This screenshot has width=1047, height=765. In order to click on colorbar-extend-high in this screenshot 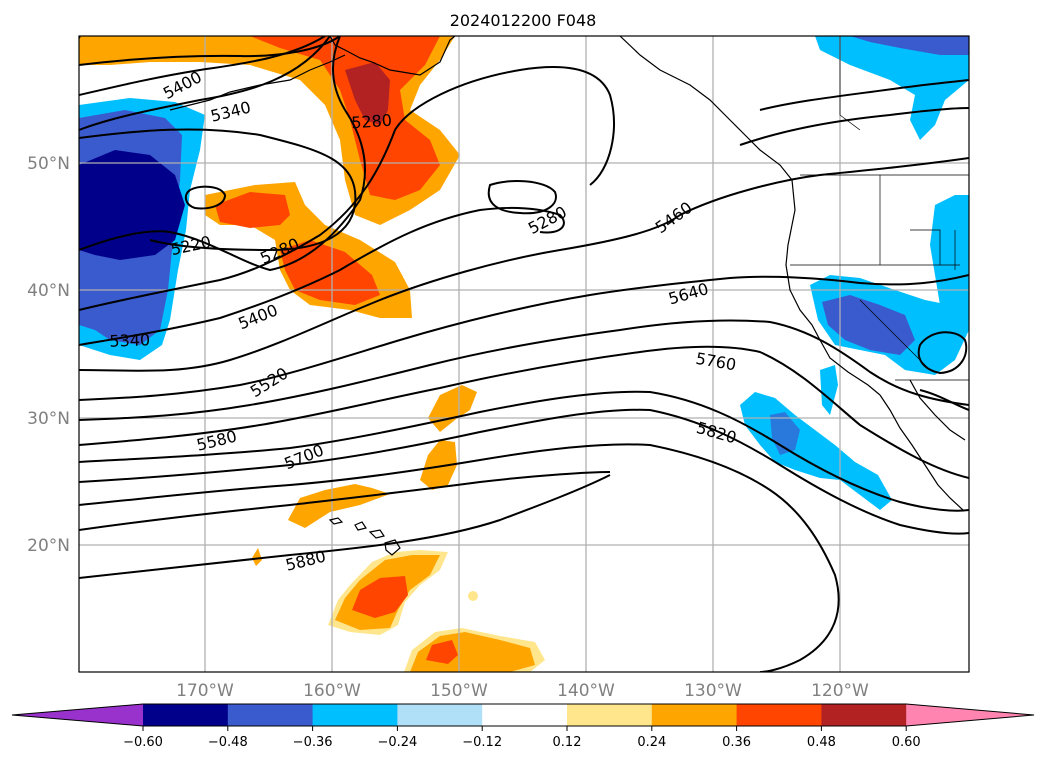, I will do `click(970, 715)`.